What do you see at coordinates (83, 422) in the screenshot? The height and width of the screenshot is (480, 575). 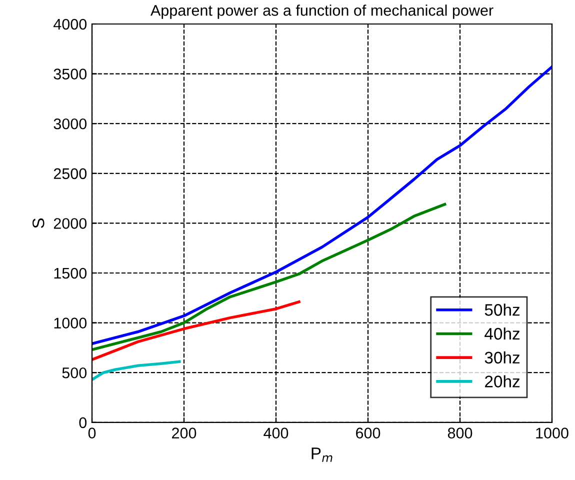 I see `y-tick-label: 0` at bounding box center [83, 422].